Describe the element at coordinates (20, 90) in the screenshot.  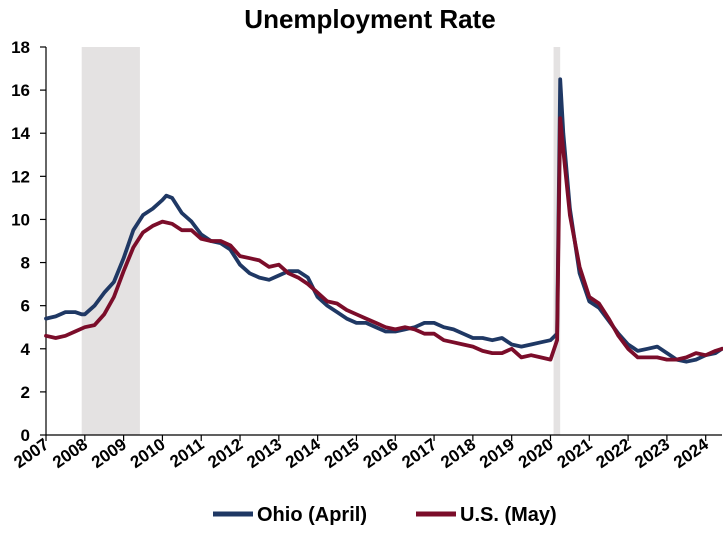
I see `y-tick-label: 16` at that location.